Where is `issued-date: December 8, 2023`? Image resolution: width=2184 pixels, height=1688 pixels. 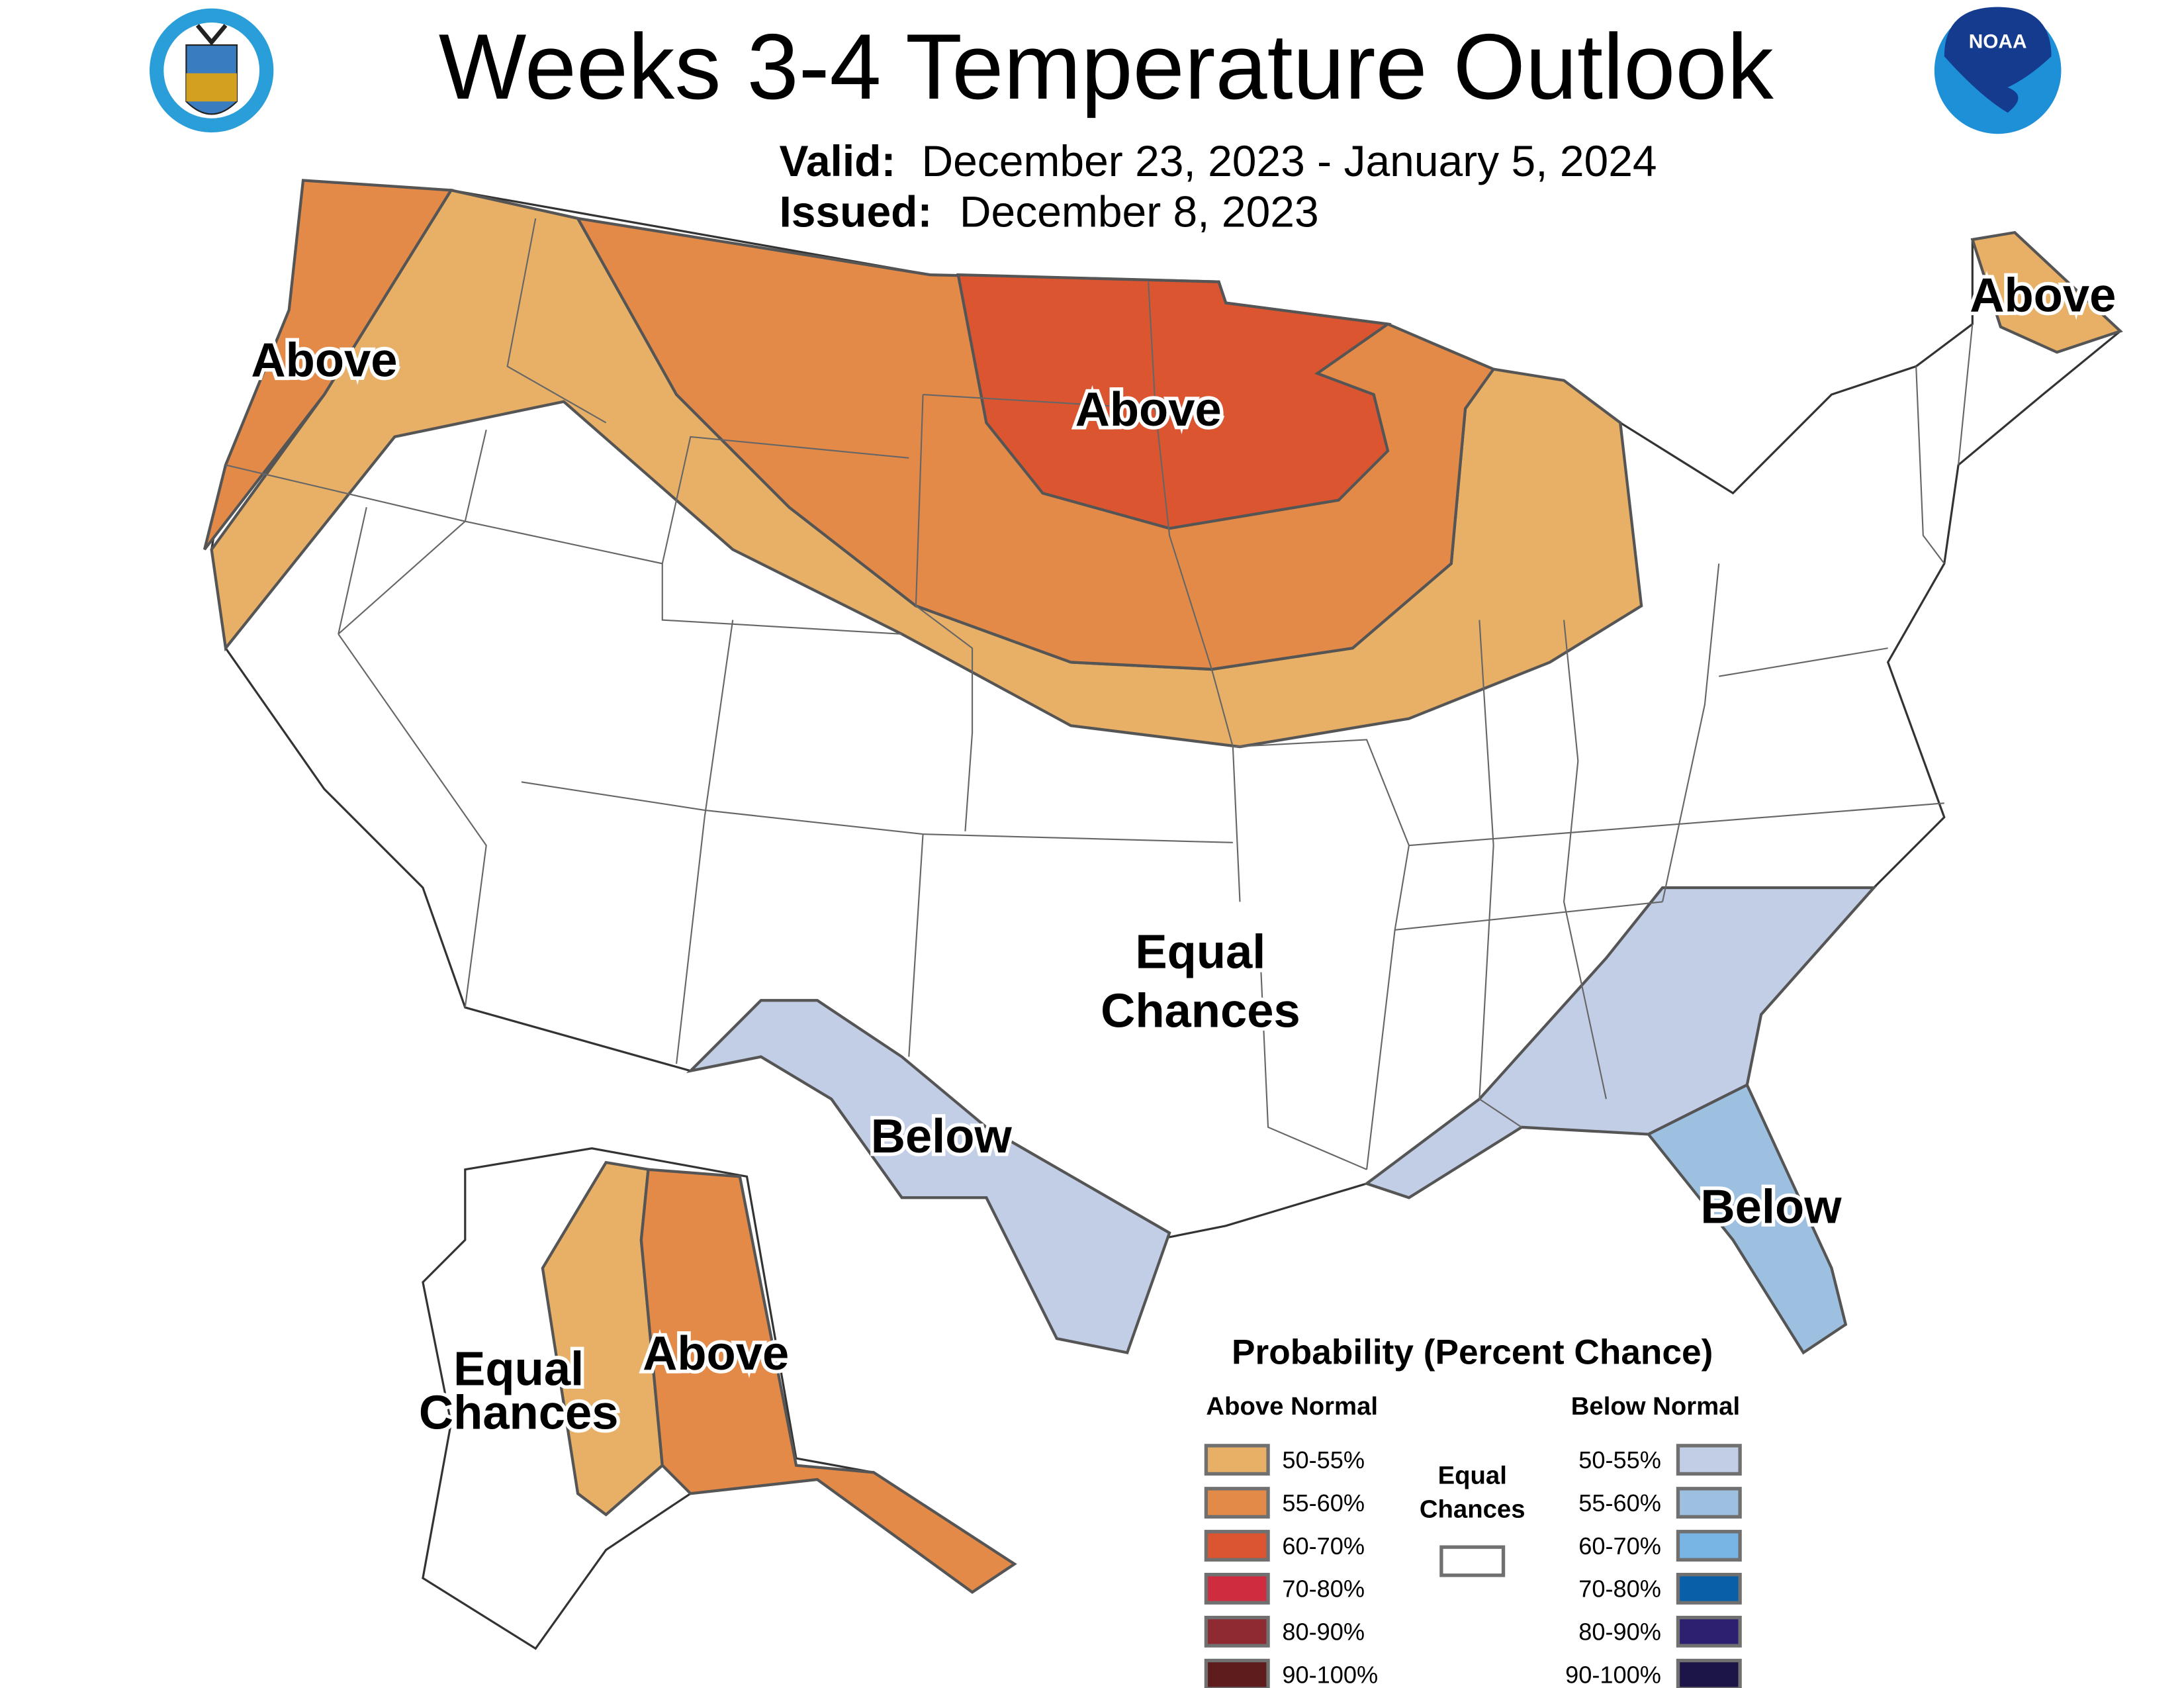
issued-date: December 8, 2023 is located at coordinates (1139, 211).